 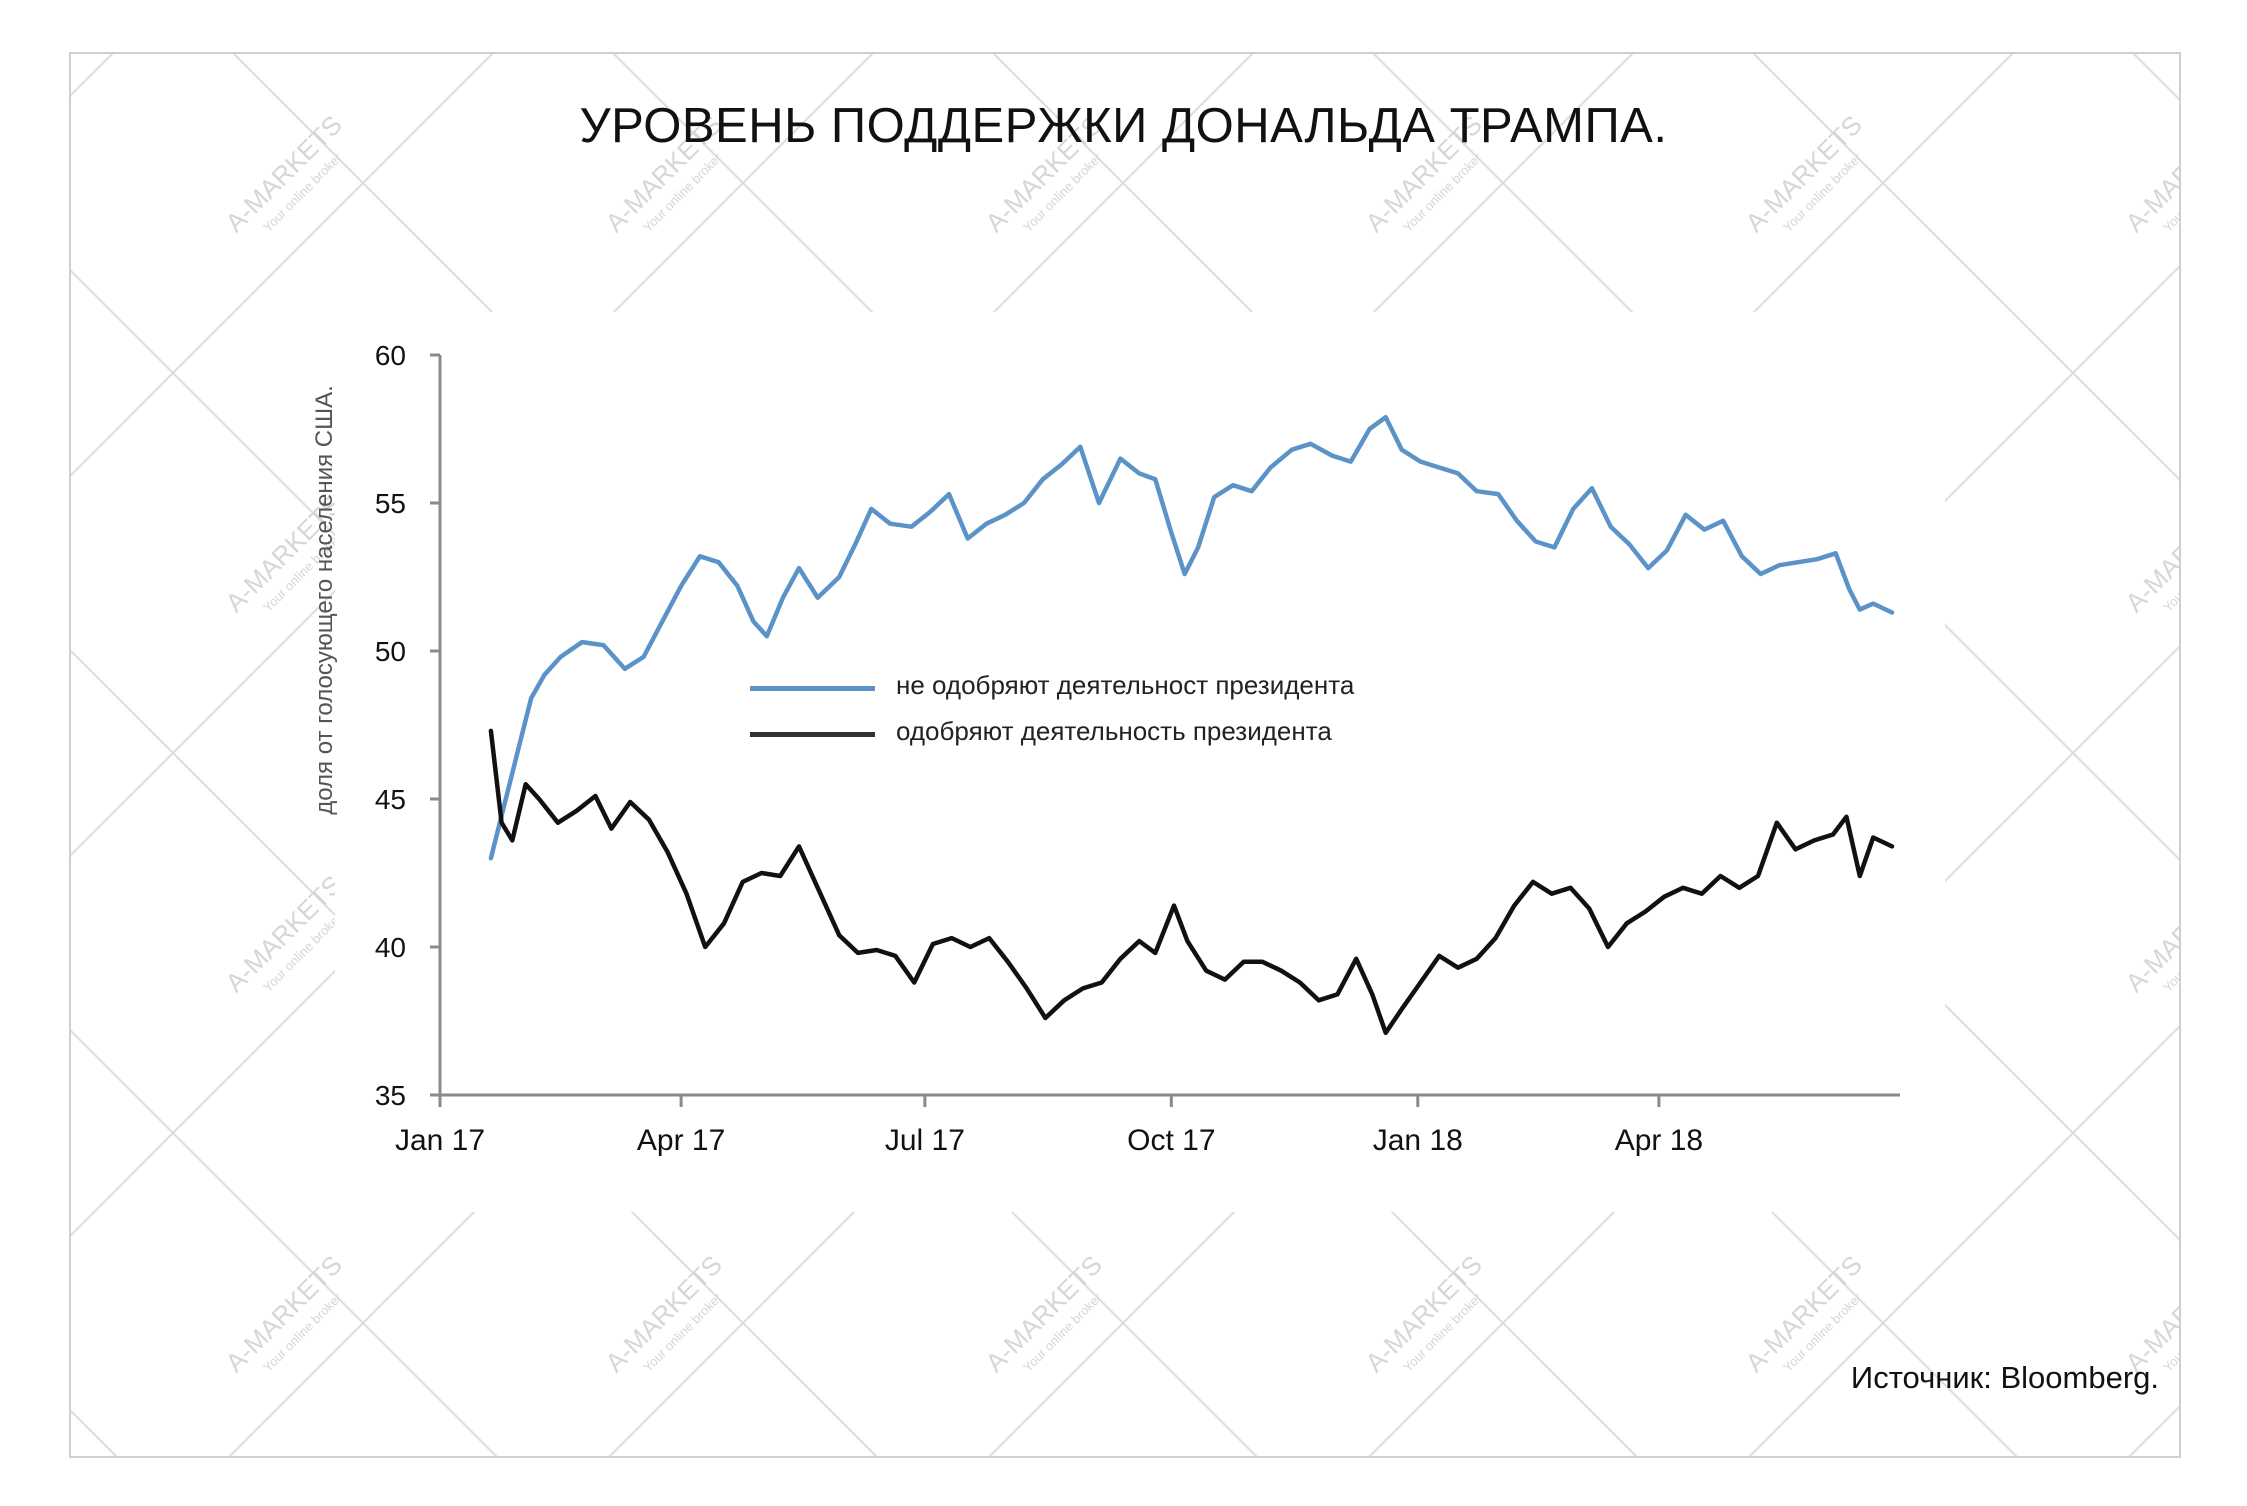 What do you see at coordinates (390, 355) in the screenshot?
I see `y-tick-label: 60` at bounding box center [390, 355].